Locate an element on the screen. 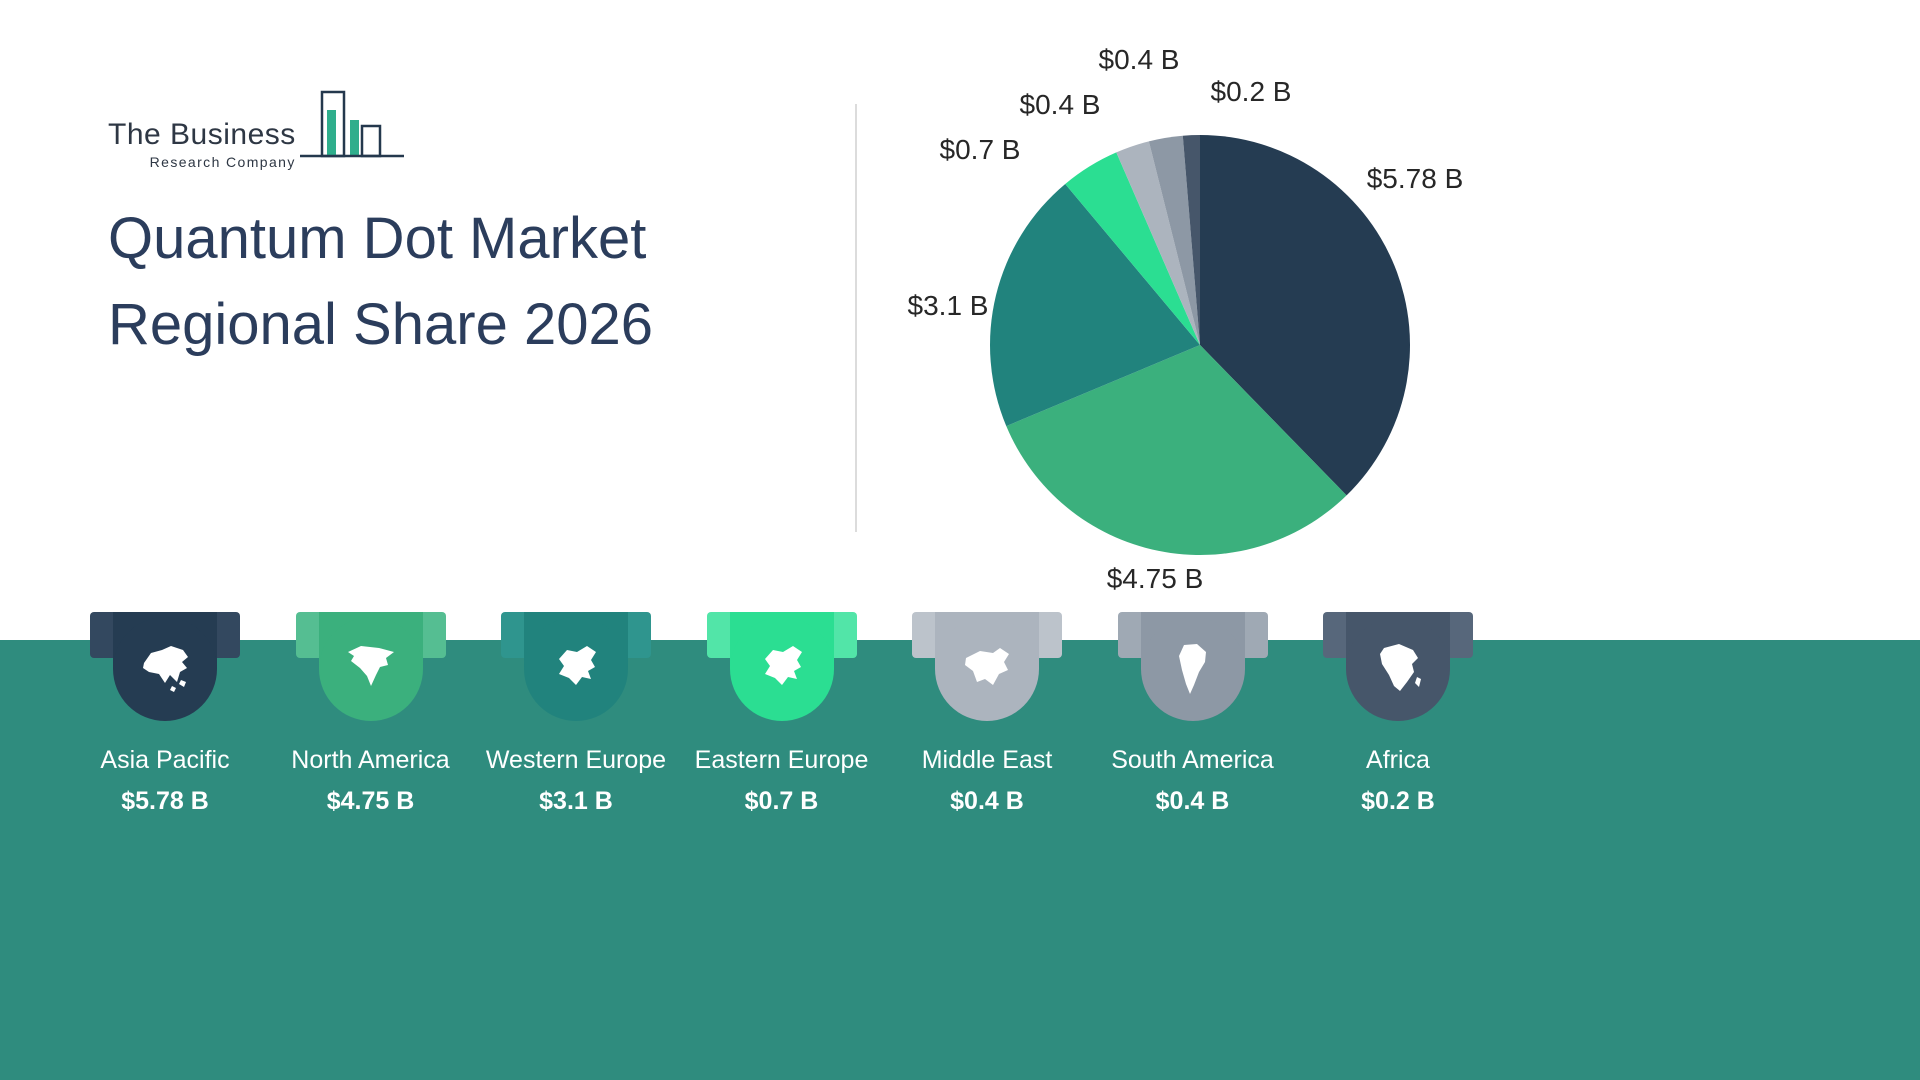  region-item-north-america: North America $4.75 B is located at coordinates (371, 714).